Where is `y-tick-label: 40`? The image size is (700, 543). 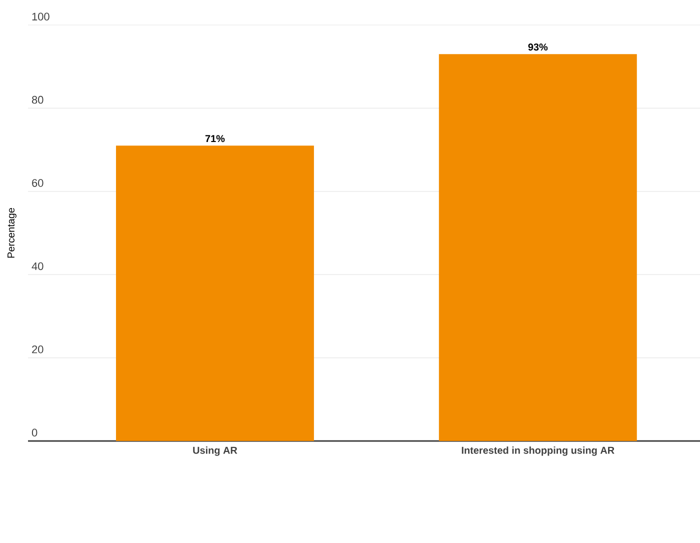 y-tick-label: 40 is located at coordinates (38, 266).